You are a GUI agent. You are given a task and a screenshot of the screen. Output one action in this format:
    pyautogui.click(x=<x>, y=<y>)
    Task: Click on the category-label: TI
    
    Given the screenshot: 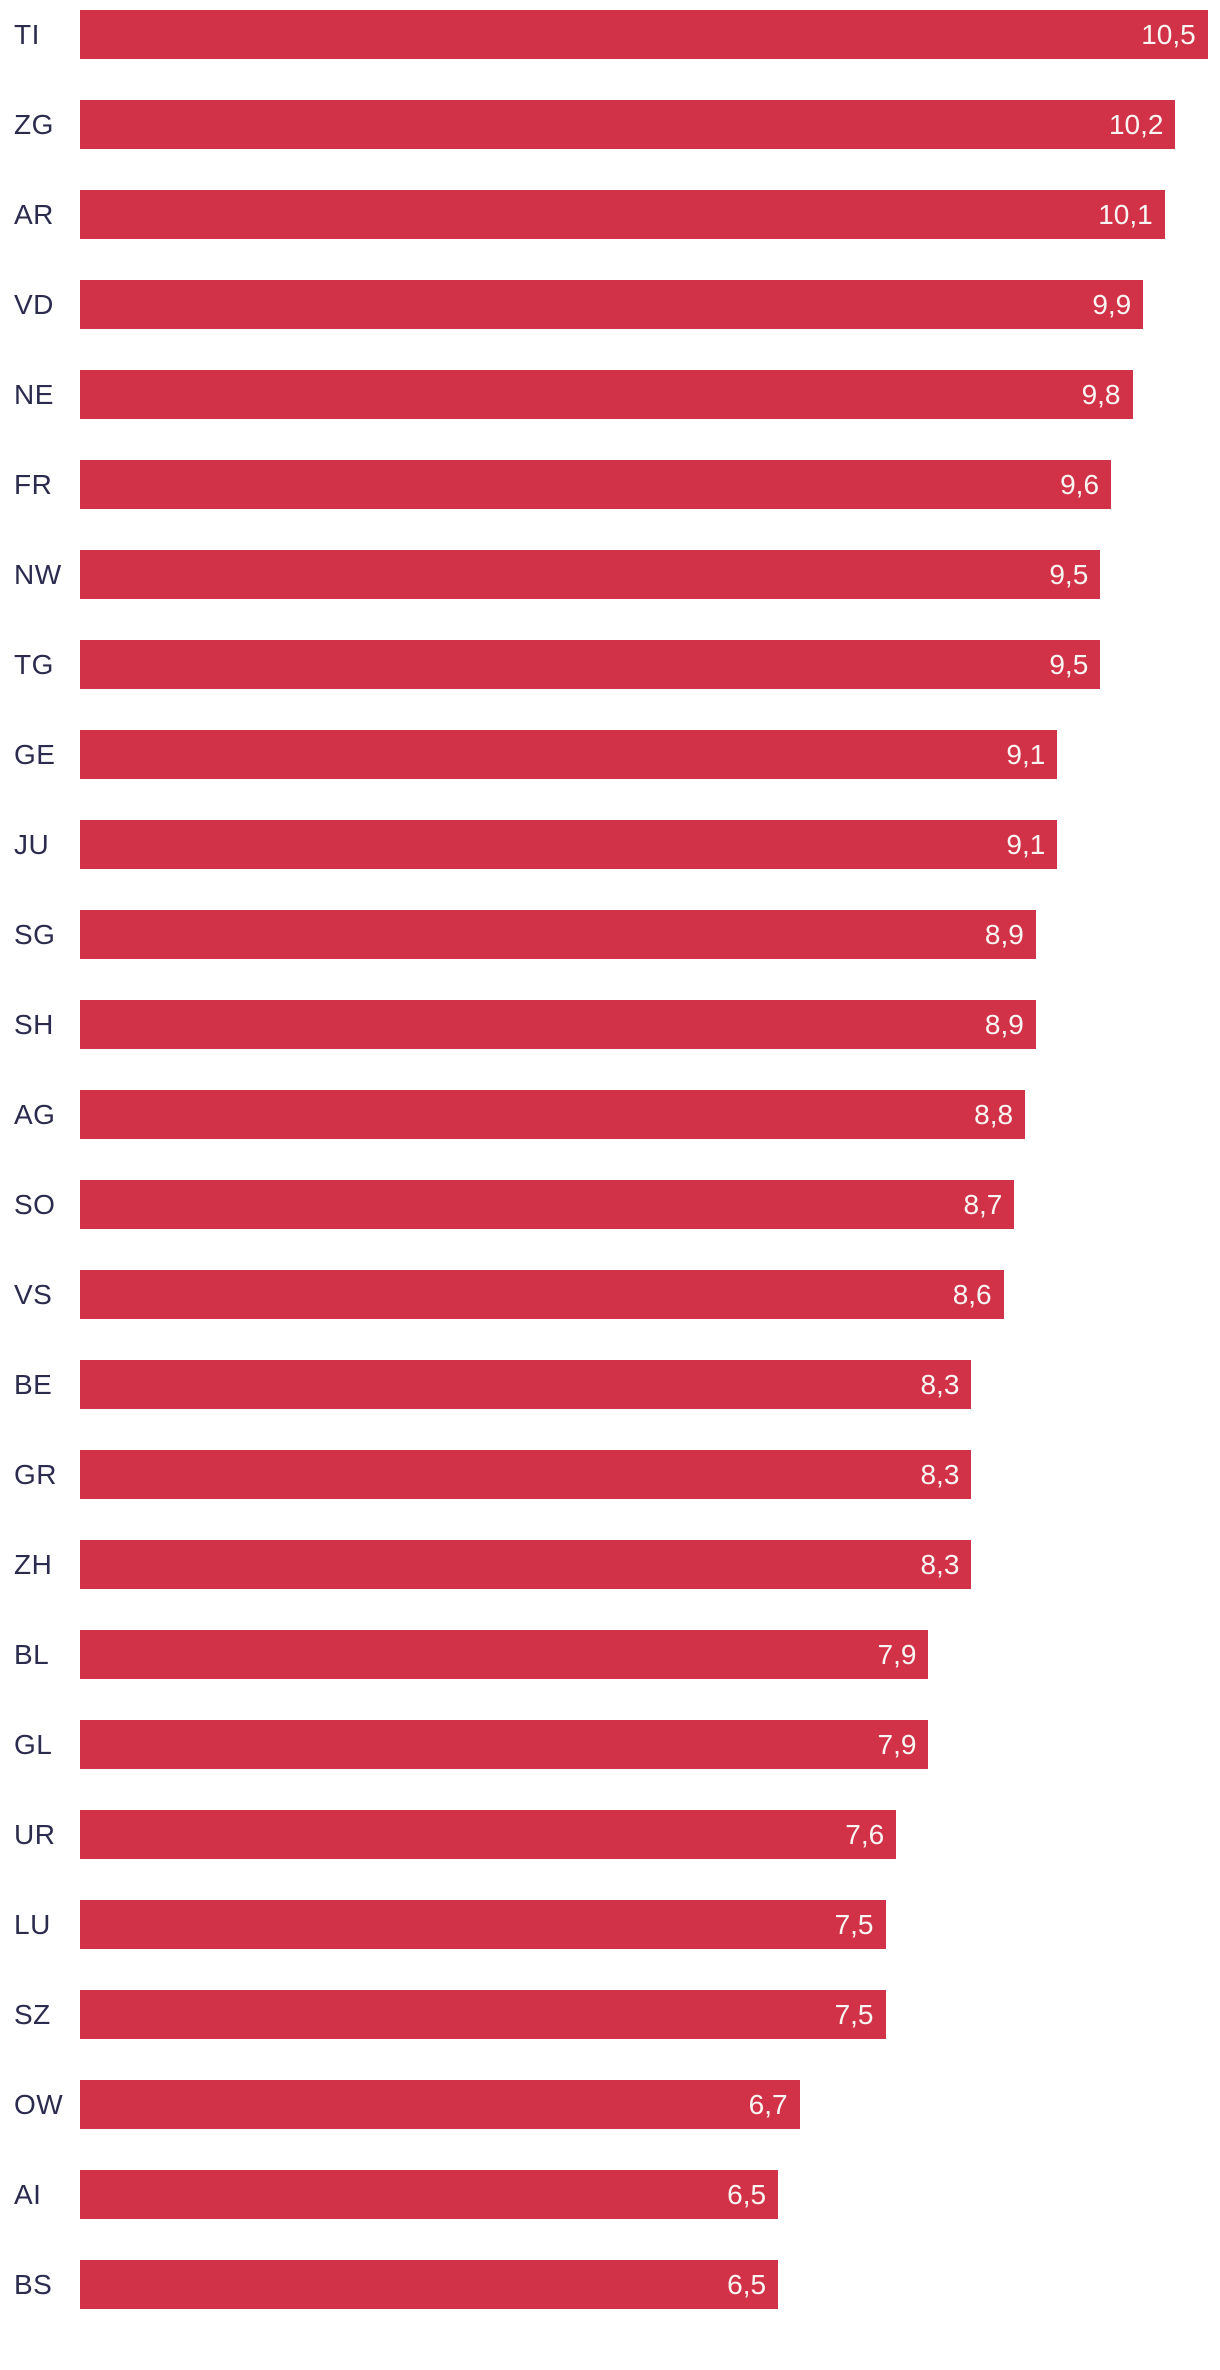 What is the action you would take?
    pyautogui.click(x=27, y=34)
    